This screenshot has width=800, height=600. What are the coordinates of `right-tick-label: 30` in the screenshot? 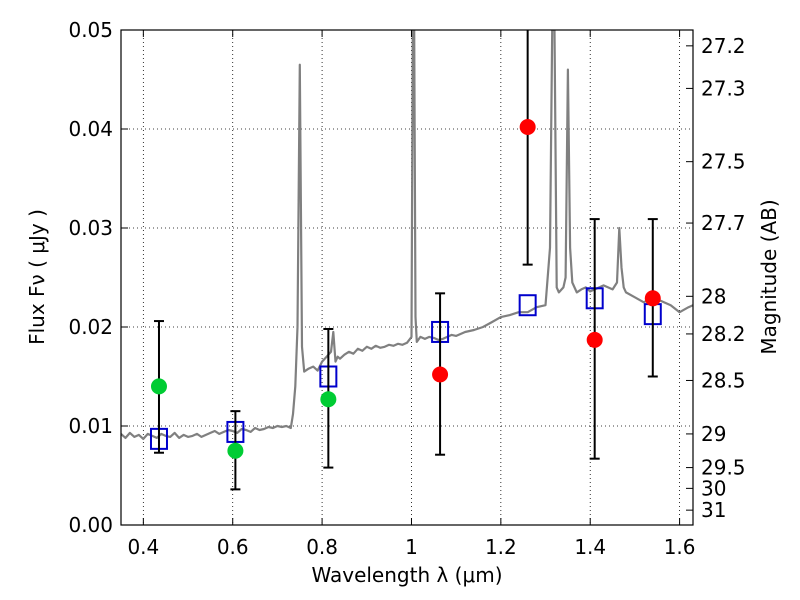 It's located at (713, 488).